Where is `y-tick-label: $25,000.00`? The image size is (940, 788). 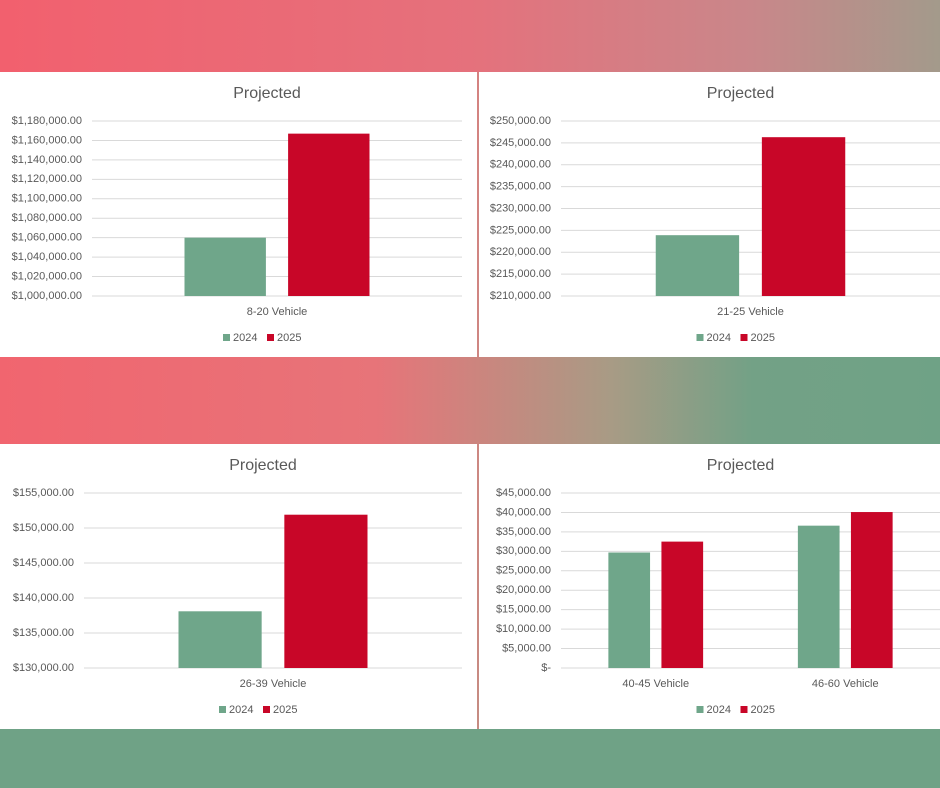 y-tick-label: $25,000.00 is located at coordinates (523, 571).